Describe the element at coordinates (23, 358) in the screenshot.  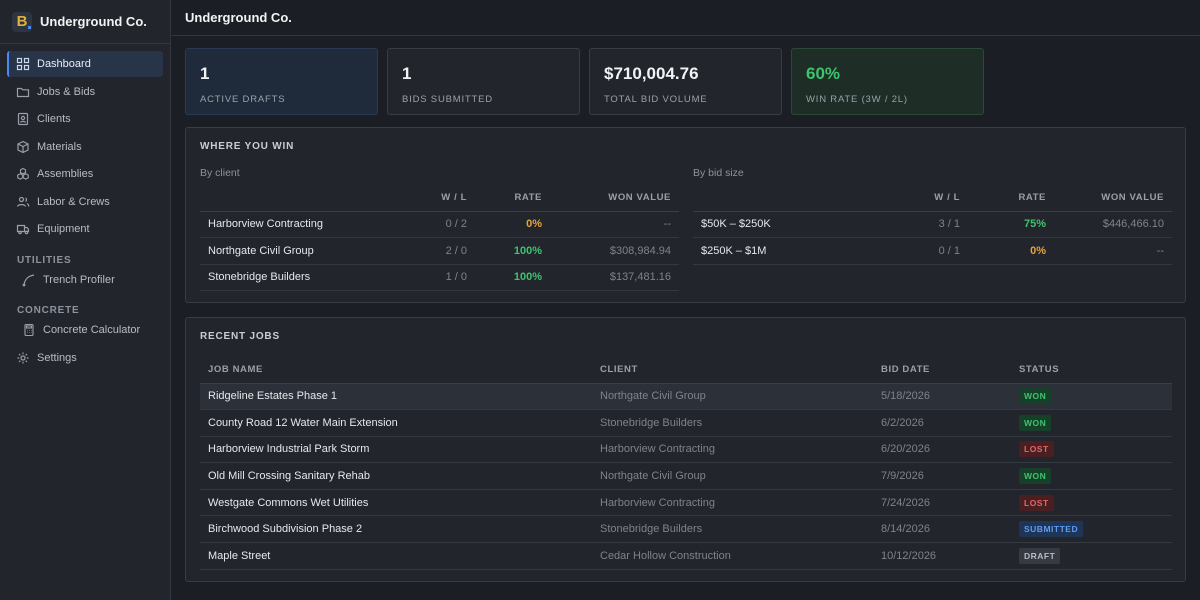
I see `gear-icon` at that location.